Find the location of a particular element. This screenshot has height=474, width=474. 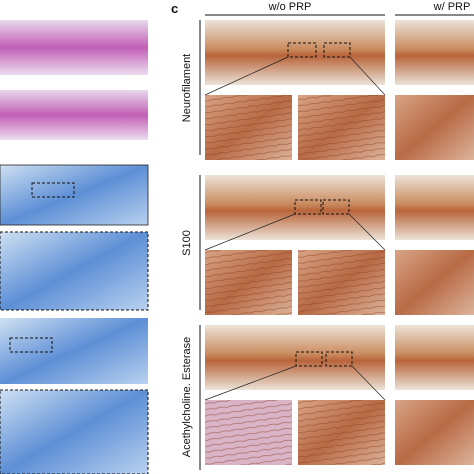

panel-label: c is located at coordinates (174, 8).